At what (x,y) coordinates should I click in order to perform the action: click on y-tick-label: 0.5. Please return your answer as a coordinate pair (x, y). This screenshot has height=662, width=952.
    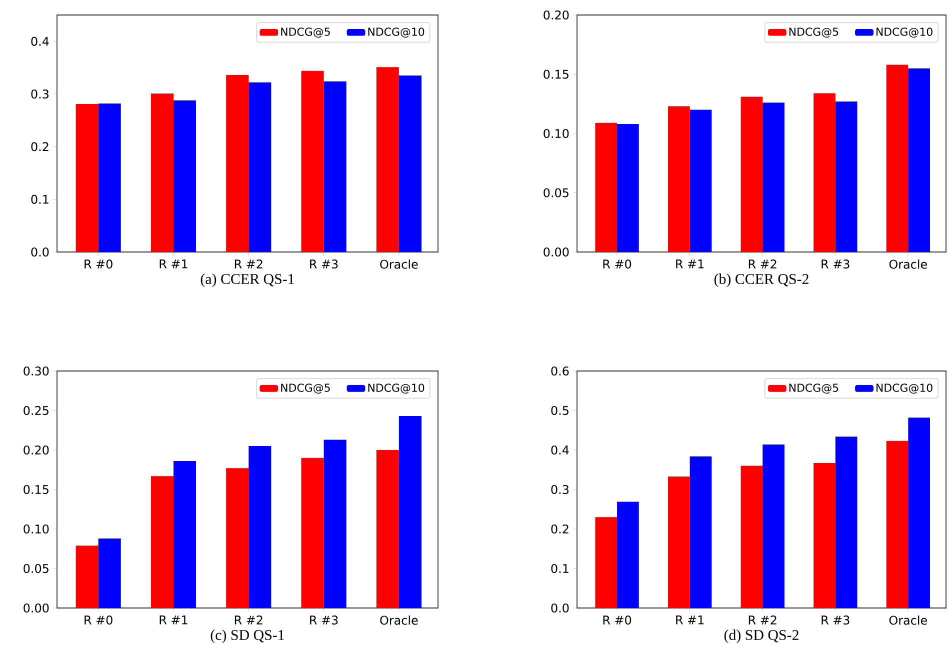
    Looking at the image, I should click on (559, 411).